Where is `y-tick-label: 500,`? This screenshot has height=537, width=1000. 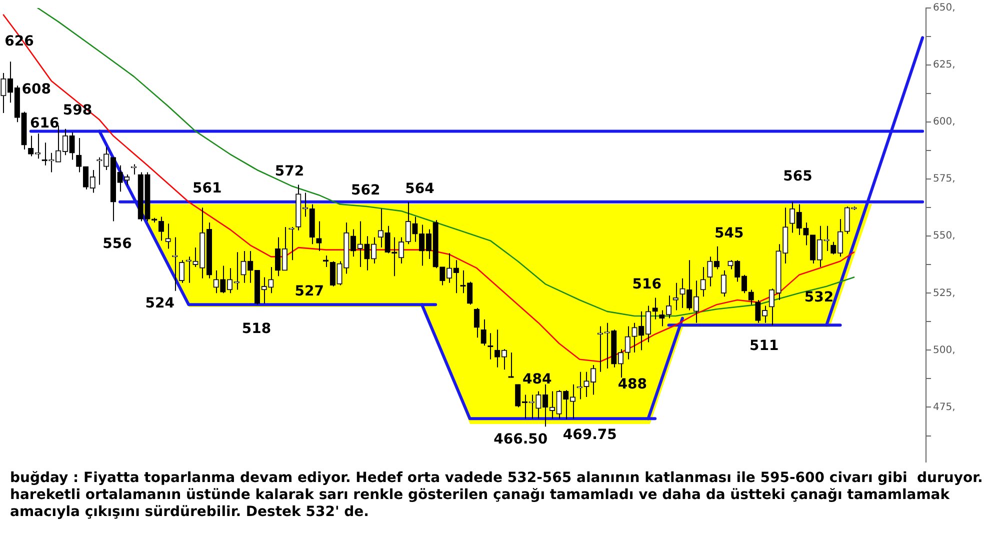
y-tick-label: 500, is located at coordinates (944, 350).